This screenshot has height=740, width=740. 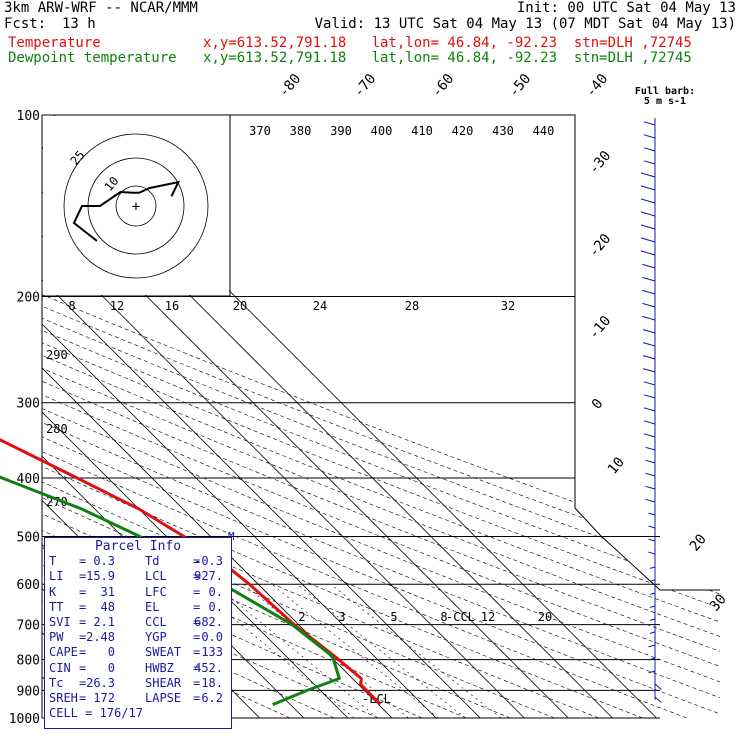 I want to click on parcel-value: 2.1, so click(x=104, y=621).